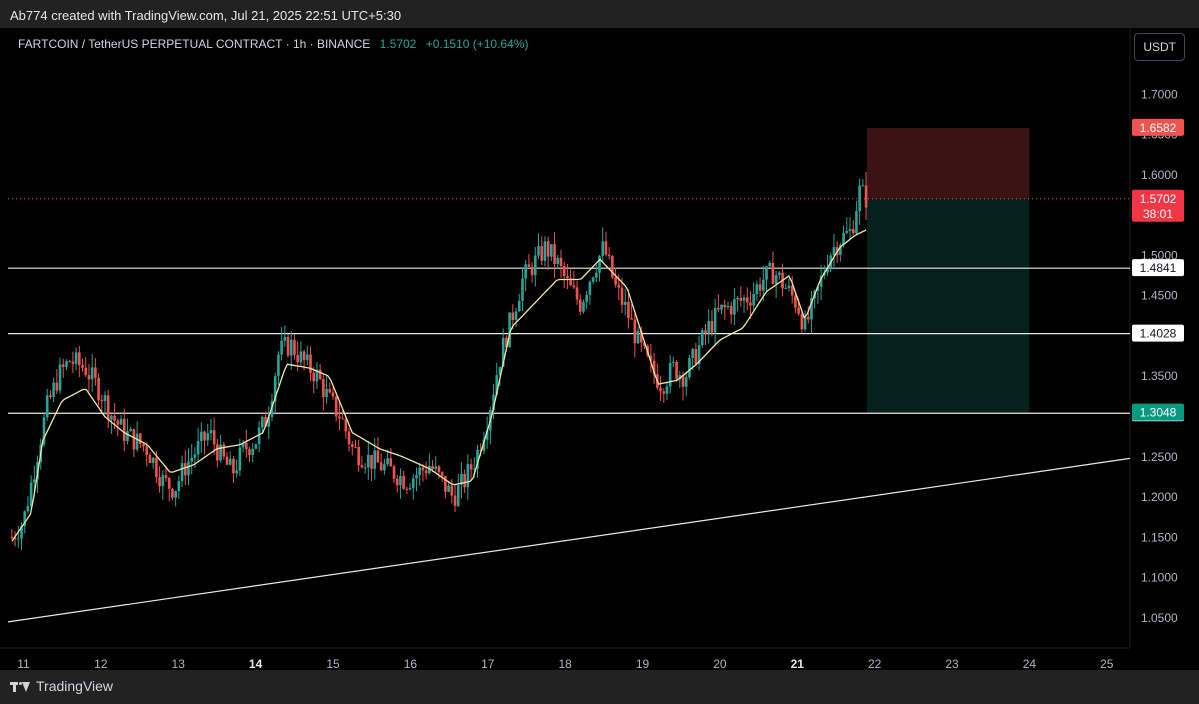  Describe the element at coordinates (1159, 618) in the screenshot. I see `y-tick-label: 1.0500` at that location.